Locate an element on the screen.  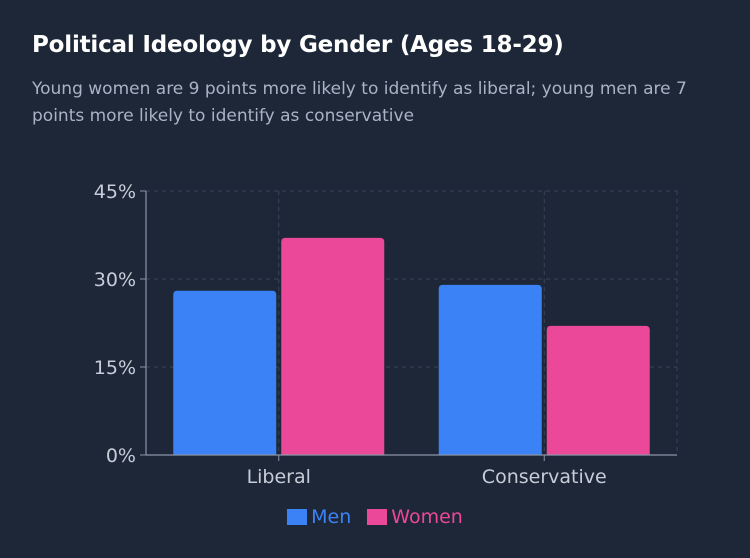
bar-women-liberal is located at coordinates (333, 346).